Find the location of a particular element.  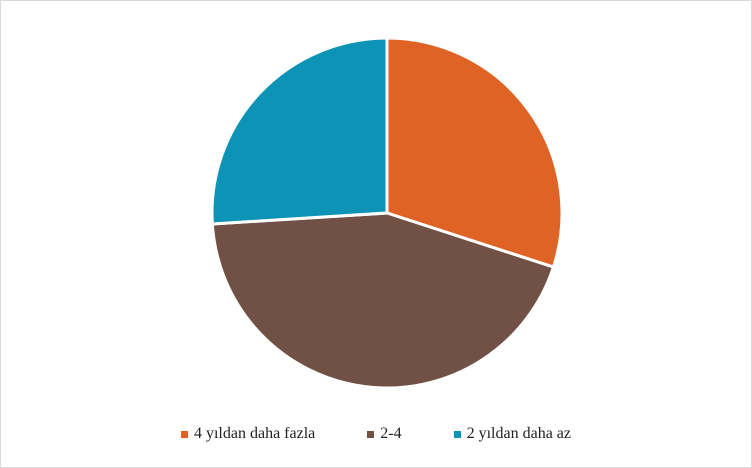

legend-label: 2-4 is located at coordinates (391, 433).